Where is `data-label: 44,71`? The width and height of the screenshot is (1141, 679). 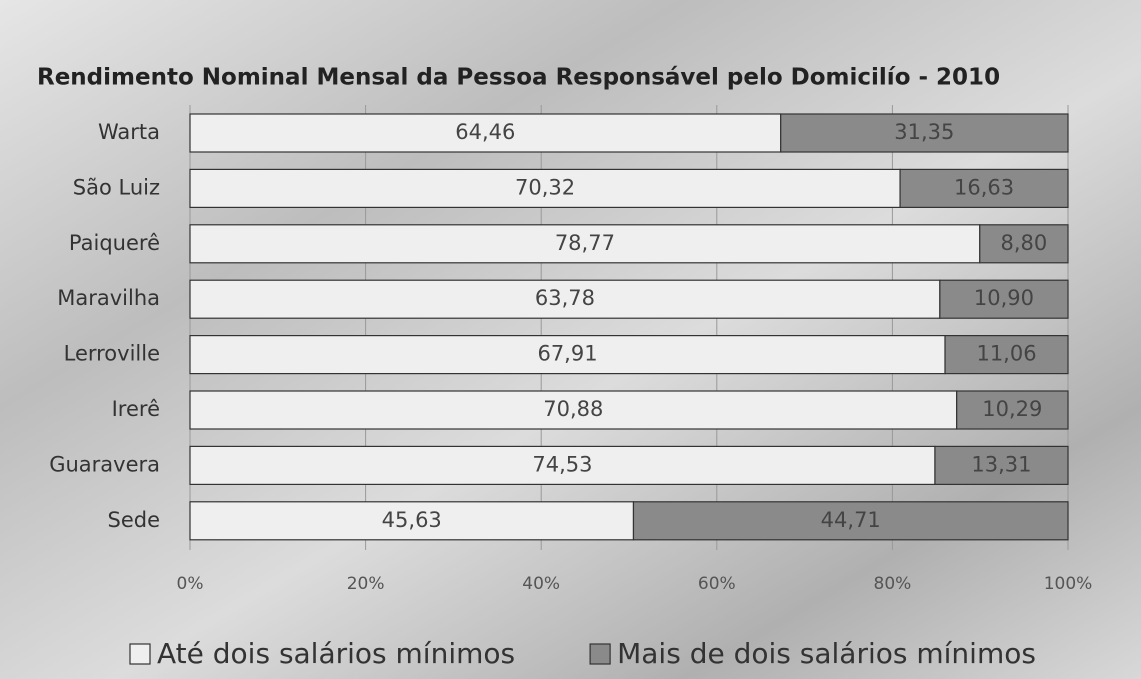
data-label: 44,71 is located at coordinates (851, 520).